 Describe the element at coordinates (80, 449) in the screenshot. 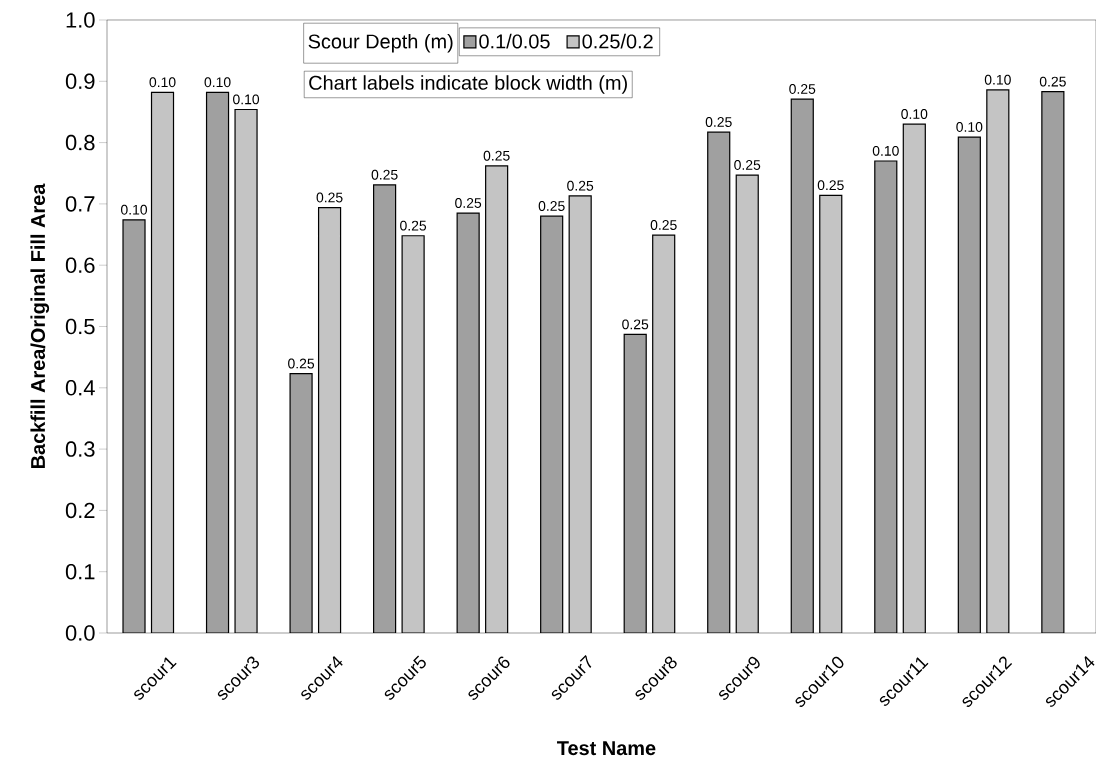

I see `y-tick-label: 0.3` at that location.